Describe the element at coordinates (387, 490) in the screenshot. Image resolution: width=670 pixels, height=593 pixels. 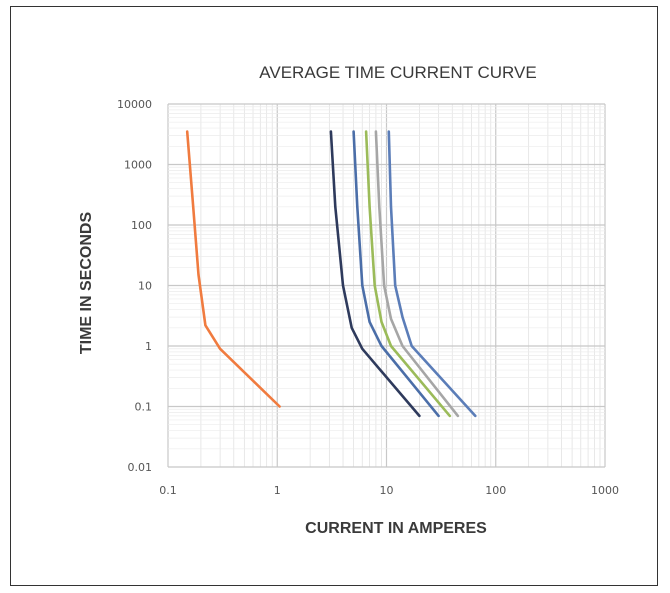
I see `x-tick-label: 10` at that location.